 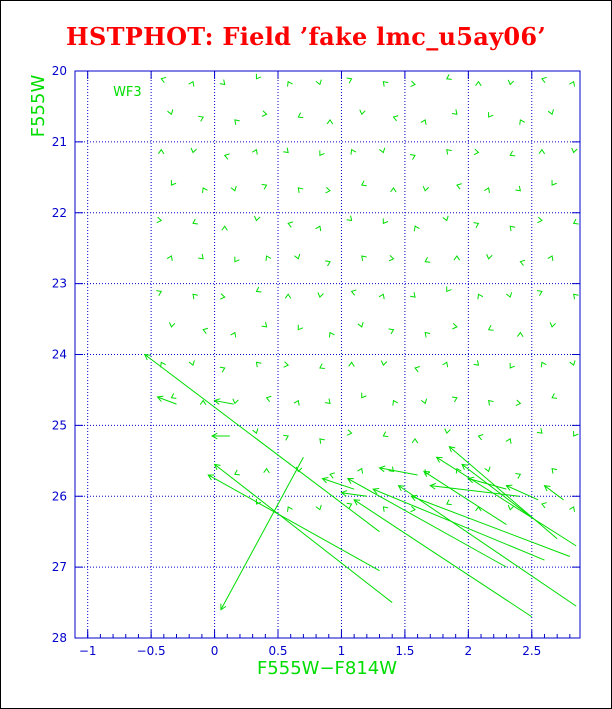 What do you see at coordinates (305, 36) in the screenshot?
I see `chart-title: HSTPHOT: Field ’fake lmc_u5ay06’` at bounding box center [305, 36].